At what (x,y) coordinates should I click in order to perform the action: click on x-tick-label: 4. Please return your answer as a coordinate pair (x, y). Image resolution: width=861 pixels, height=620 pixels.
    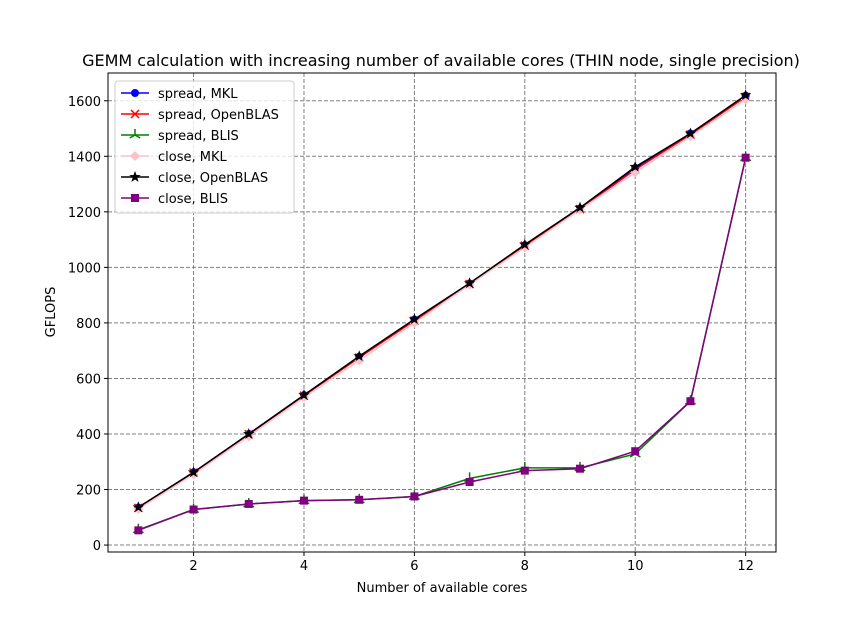
    Looking at the image, I should click on (304, 566).